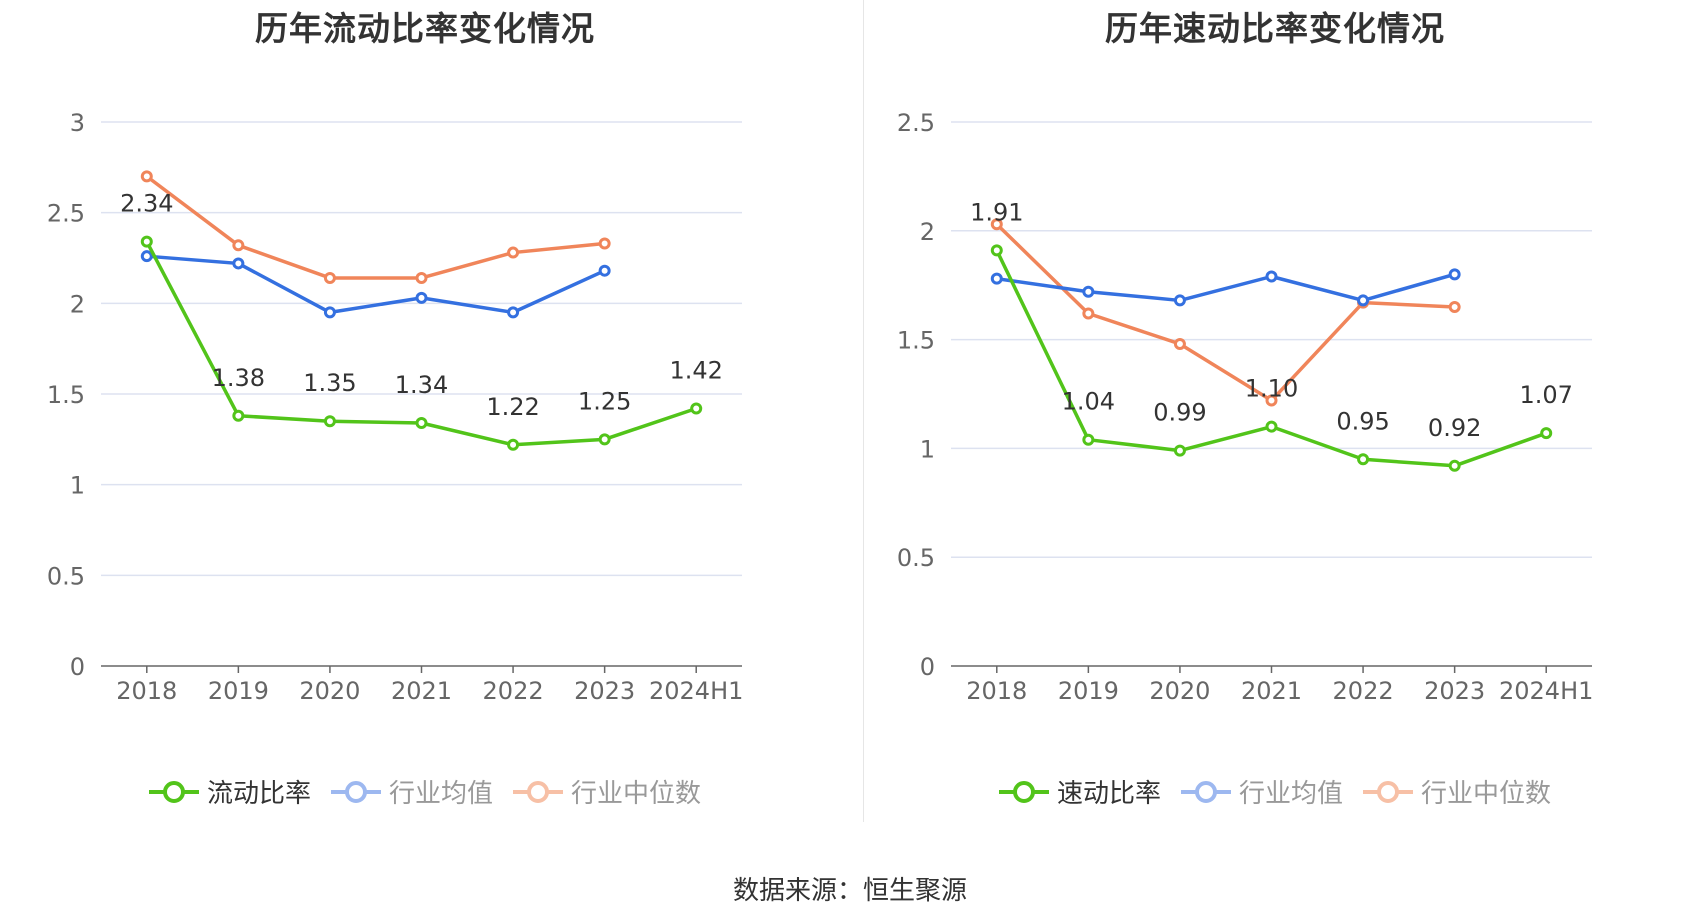 This screenshot has height=918, width=1700. I want to click on data-label: 1.91, so click(996, 212).